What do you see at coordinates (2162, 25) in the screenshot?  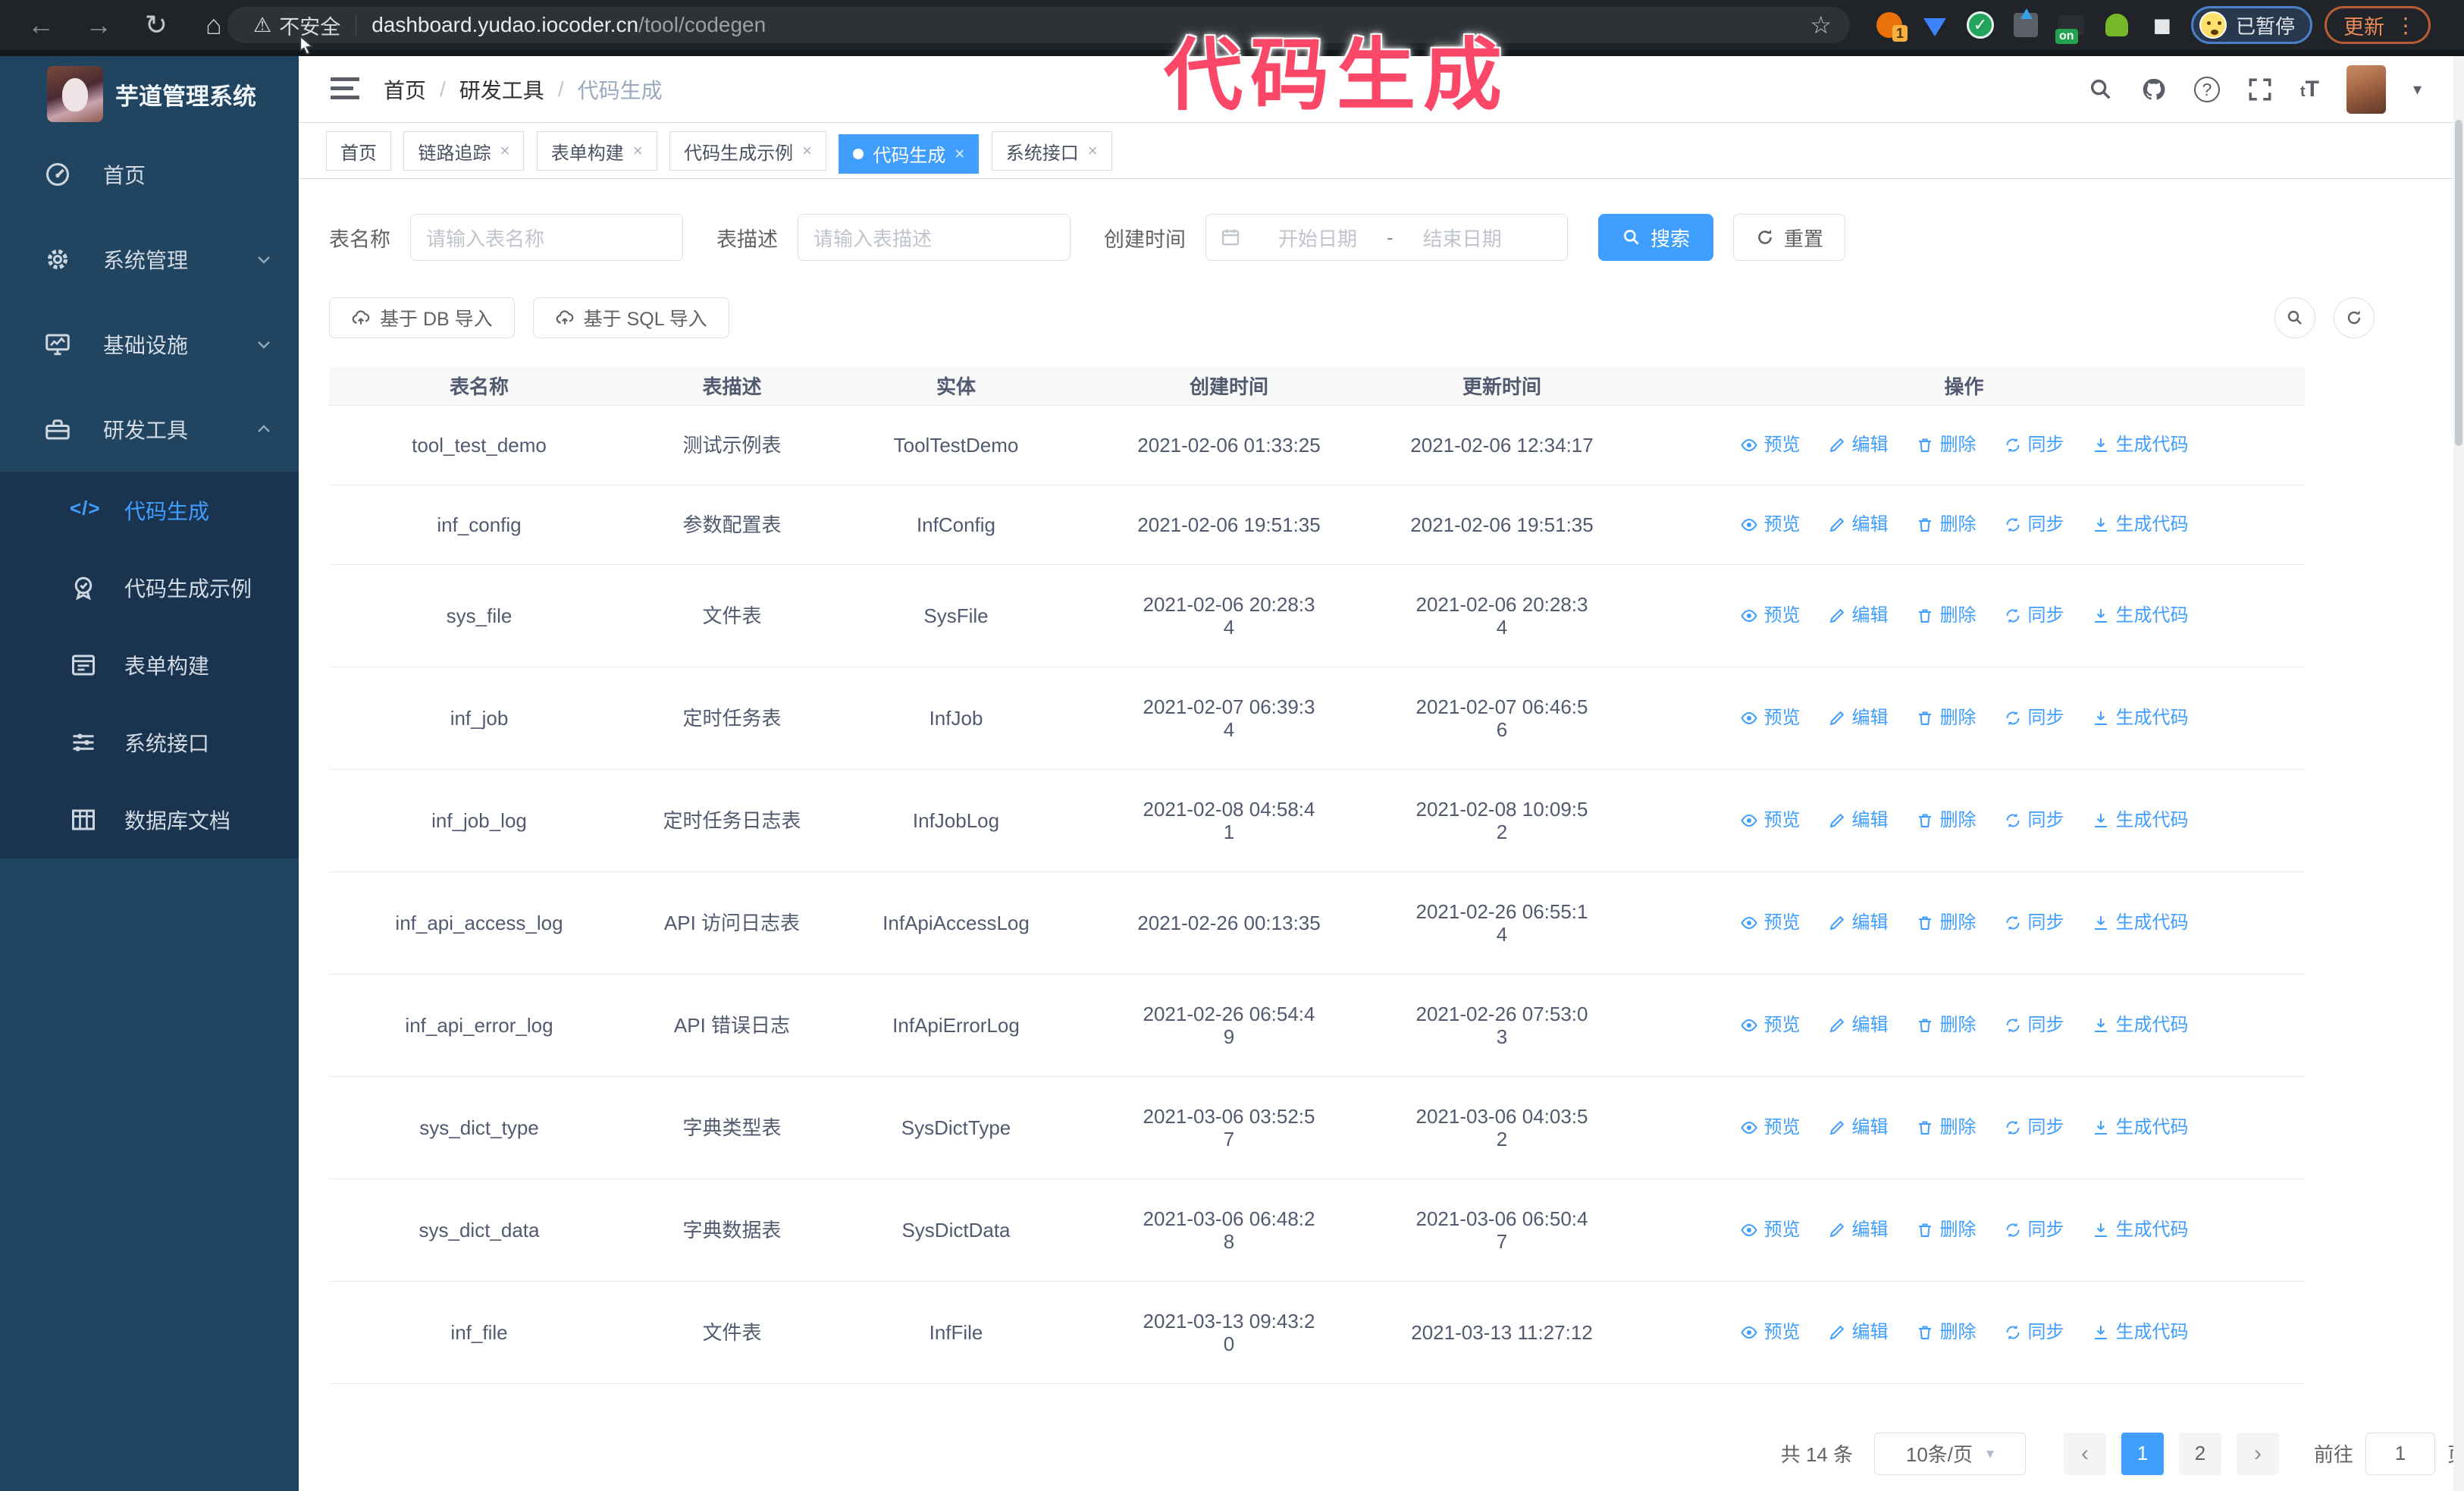 I see `extensions-puzzle-icon: ◼` at bounding box center [2162, 25].